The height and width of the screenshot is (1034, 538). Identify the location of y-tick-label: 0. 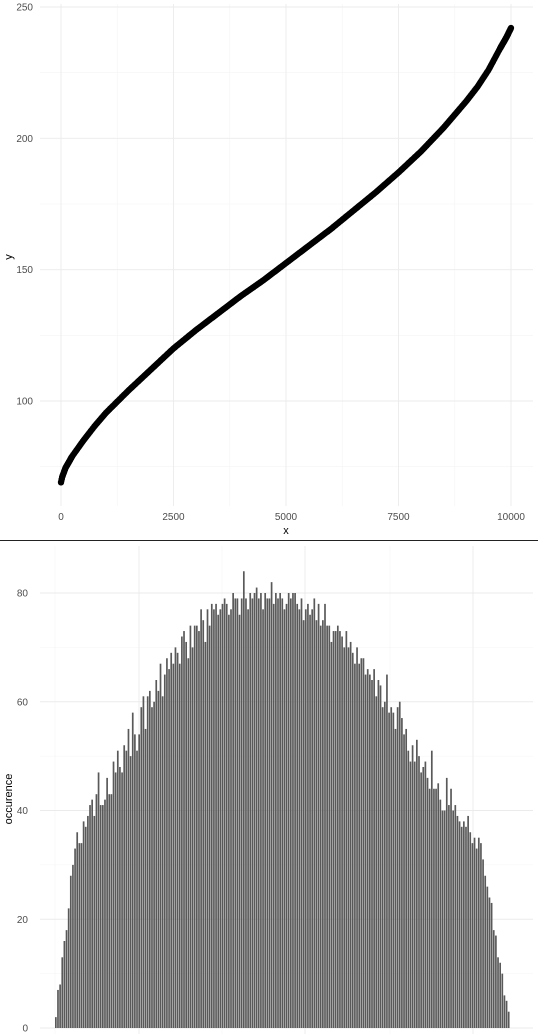
(25, 1029).